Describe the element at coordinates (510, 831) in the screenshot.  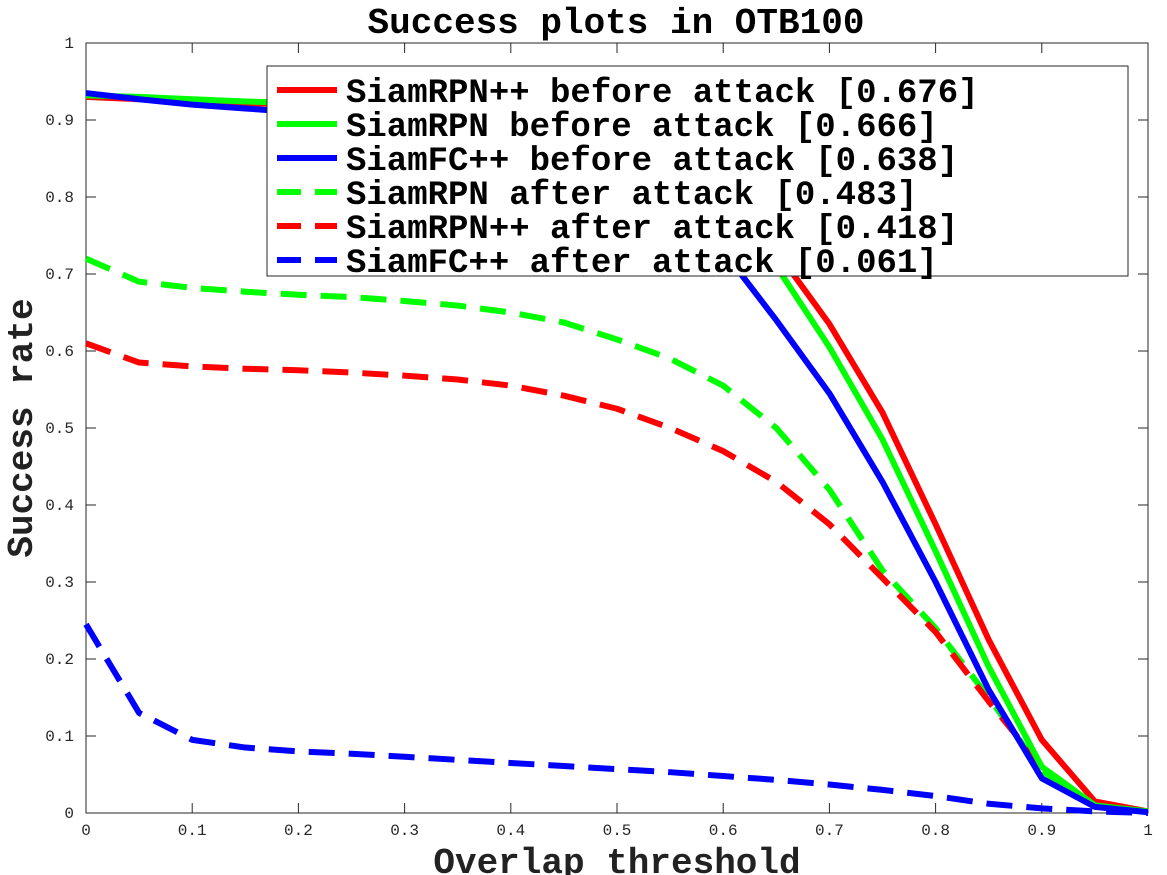
I see `x-tick-label-4: 0.4` at that location.